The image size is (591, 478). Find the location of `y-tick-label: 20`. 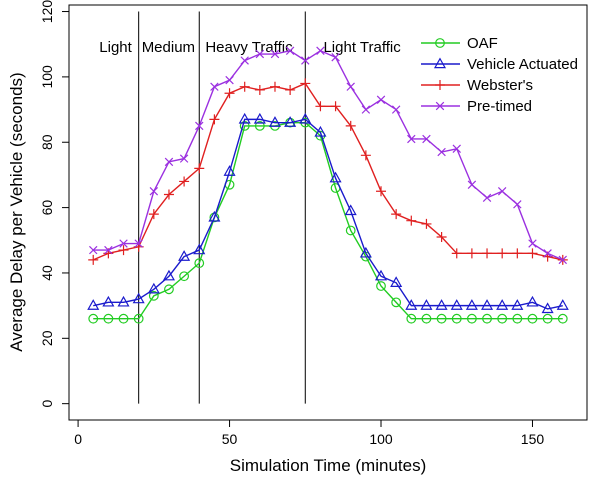

y-tick-label: 20 is located at coordinates (47, 338).